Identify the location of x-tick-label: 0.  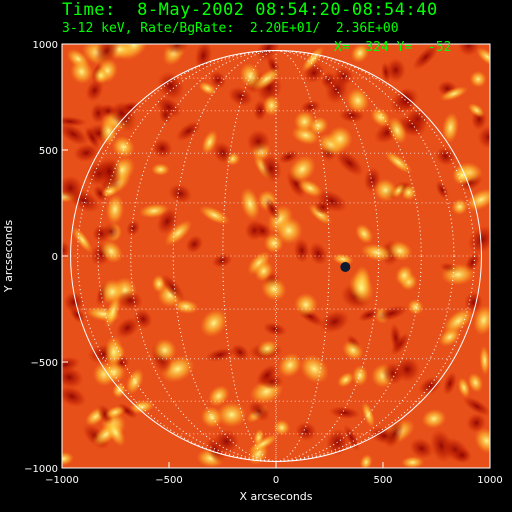
(276, 480).